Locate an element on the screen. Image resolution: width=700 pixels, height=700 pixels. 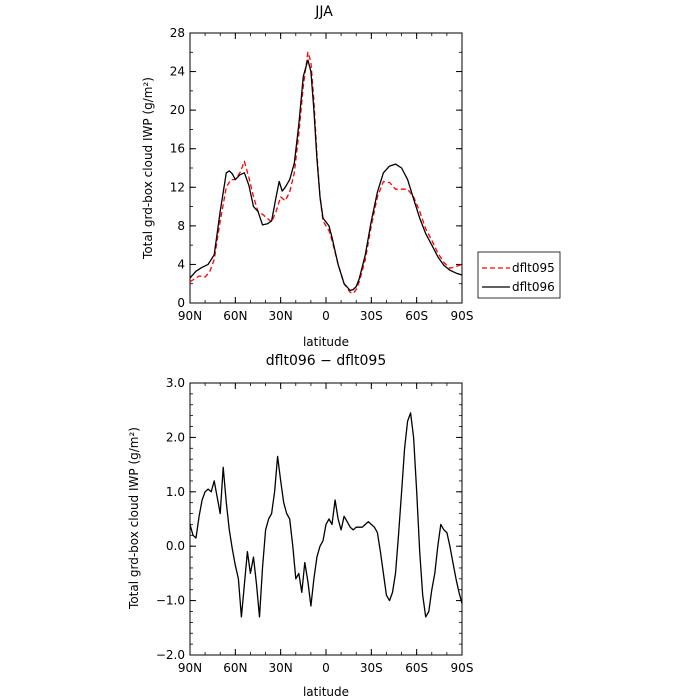
y-tick-label: 4 is located at coordinates (181, 264).